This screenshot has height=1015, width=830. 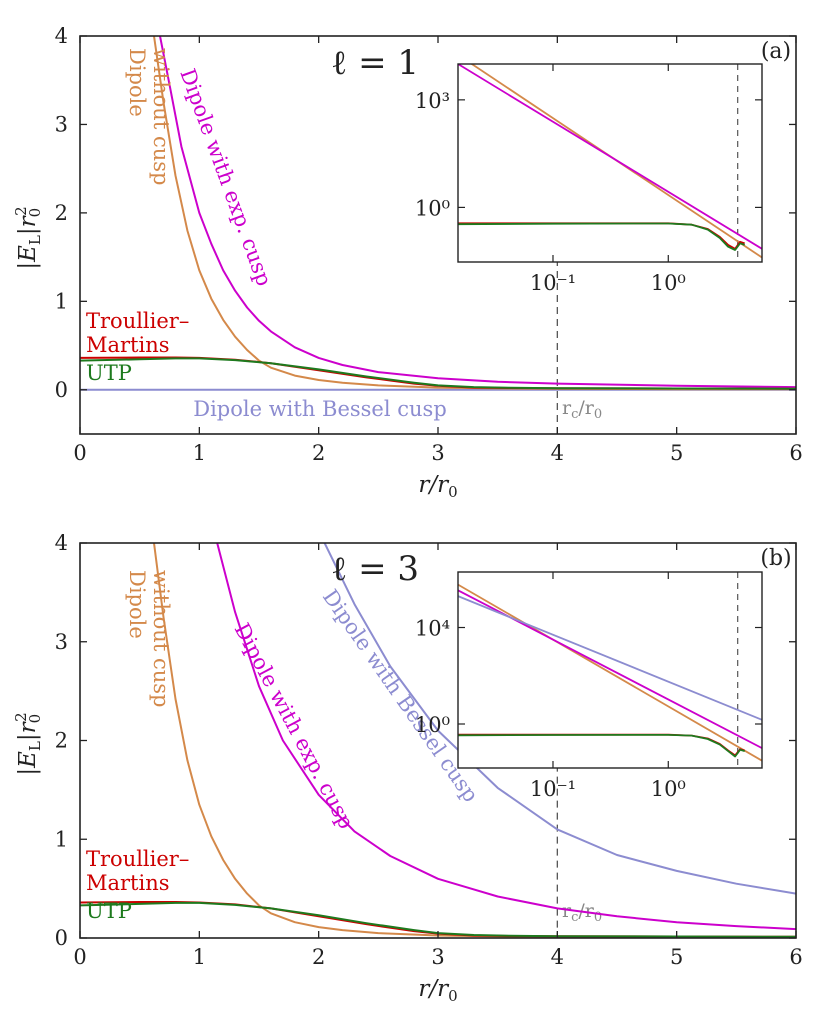 I want to click on panel-letter: (a), so click(x=776, y=51).